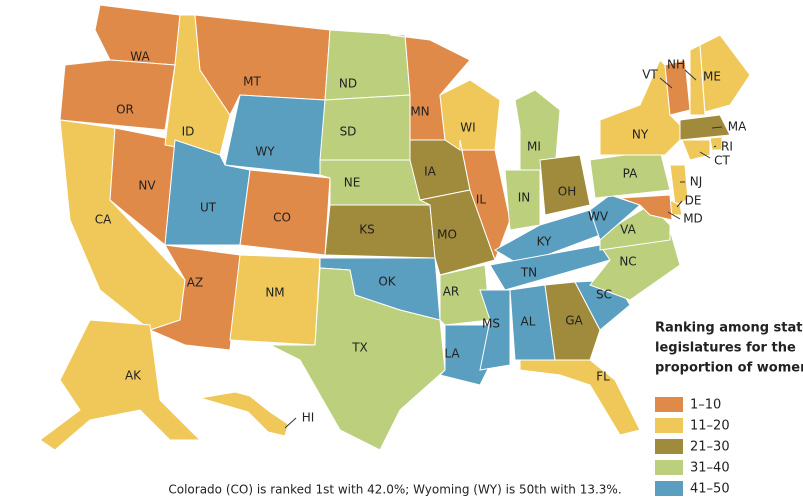 Image resolution: width=803 pixels, height=498 pixels. What do you see at coordinates (467, 128) in the screenshot?
I see `state-label: WI` at bounding box center [467, 128].